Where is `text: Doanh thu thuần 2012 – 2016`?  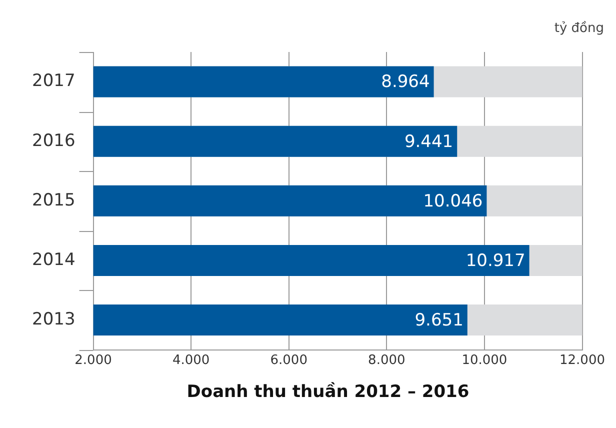
text: Doanh thu thuần 2012 – 2016 is located at coordinates (328, 392).